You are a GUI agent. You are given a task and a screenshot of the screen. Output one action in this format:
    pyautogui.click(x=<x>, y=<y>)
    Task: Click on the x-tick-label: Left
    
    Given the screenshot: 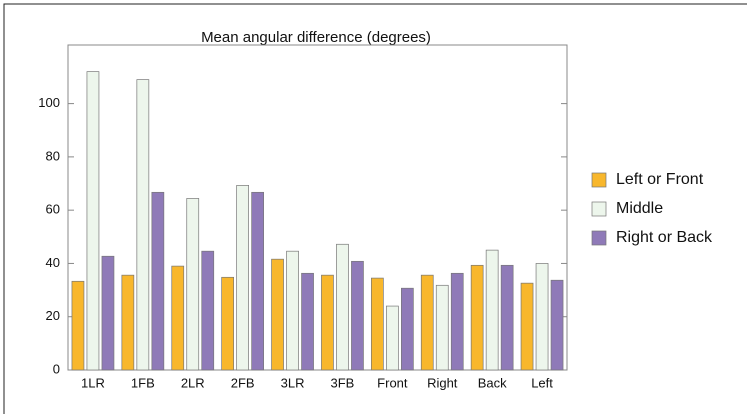 What is the action you would take?
    pyautogui.click(x=542, y=382)
    